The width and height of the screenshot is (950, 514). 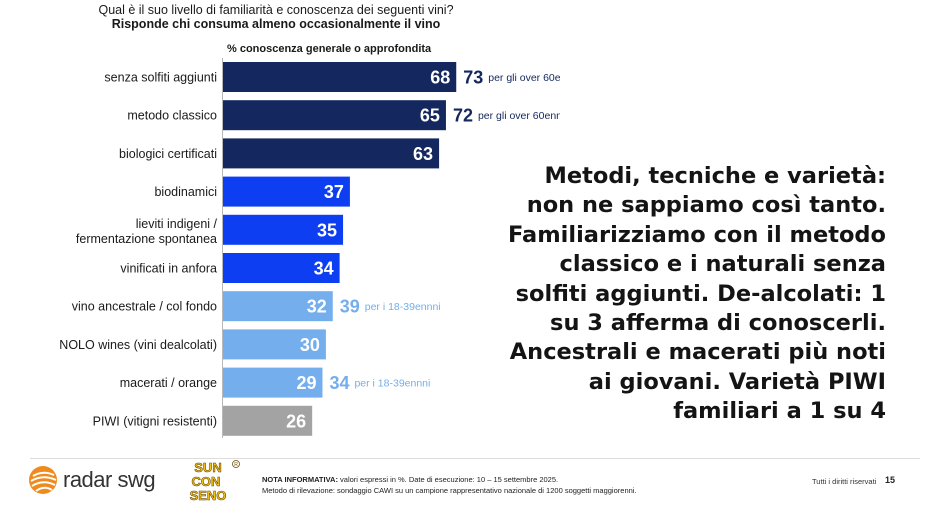 I want to click on bar-value-label: 34, so click(x=324, y=269).